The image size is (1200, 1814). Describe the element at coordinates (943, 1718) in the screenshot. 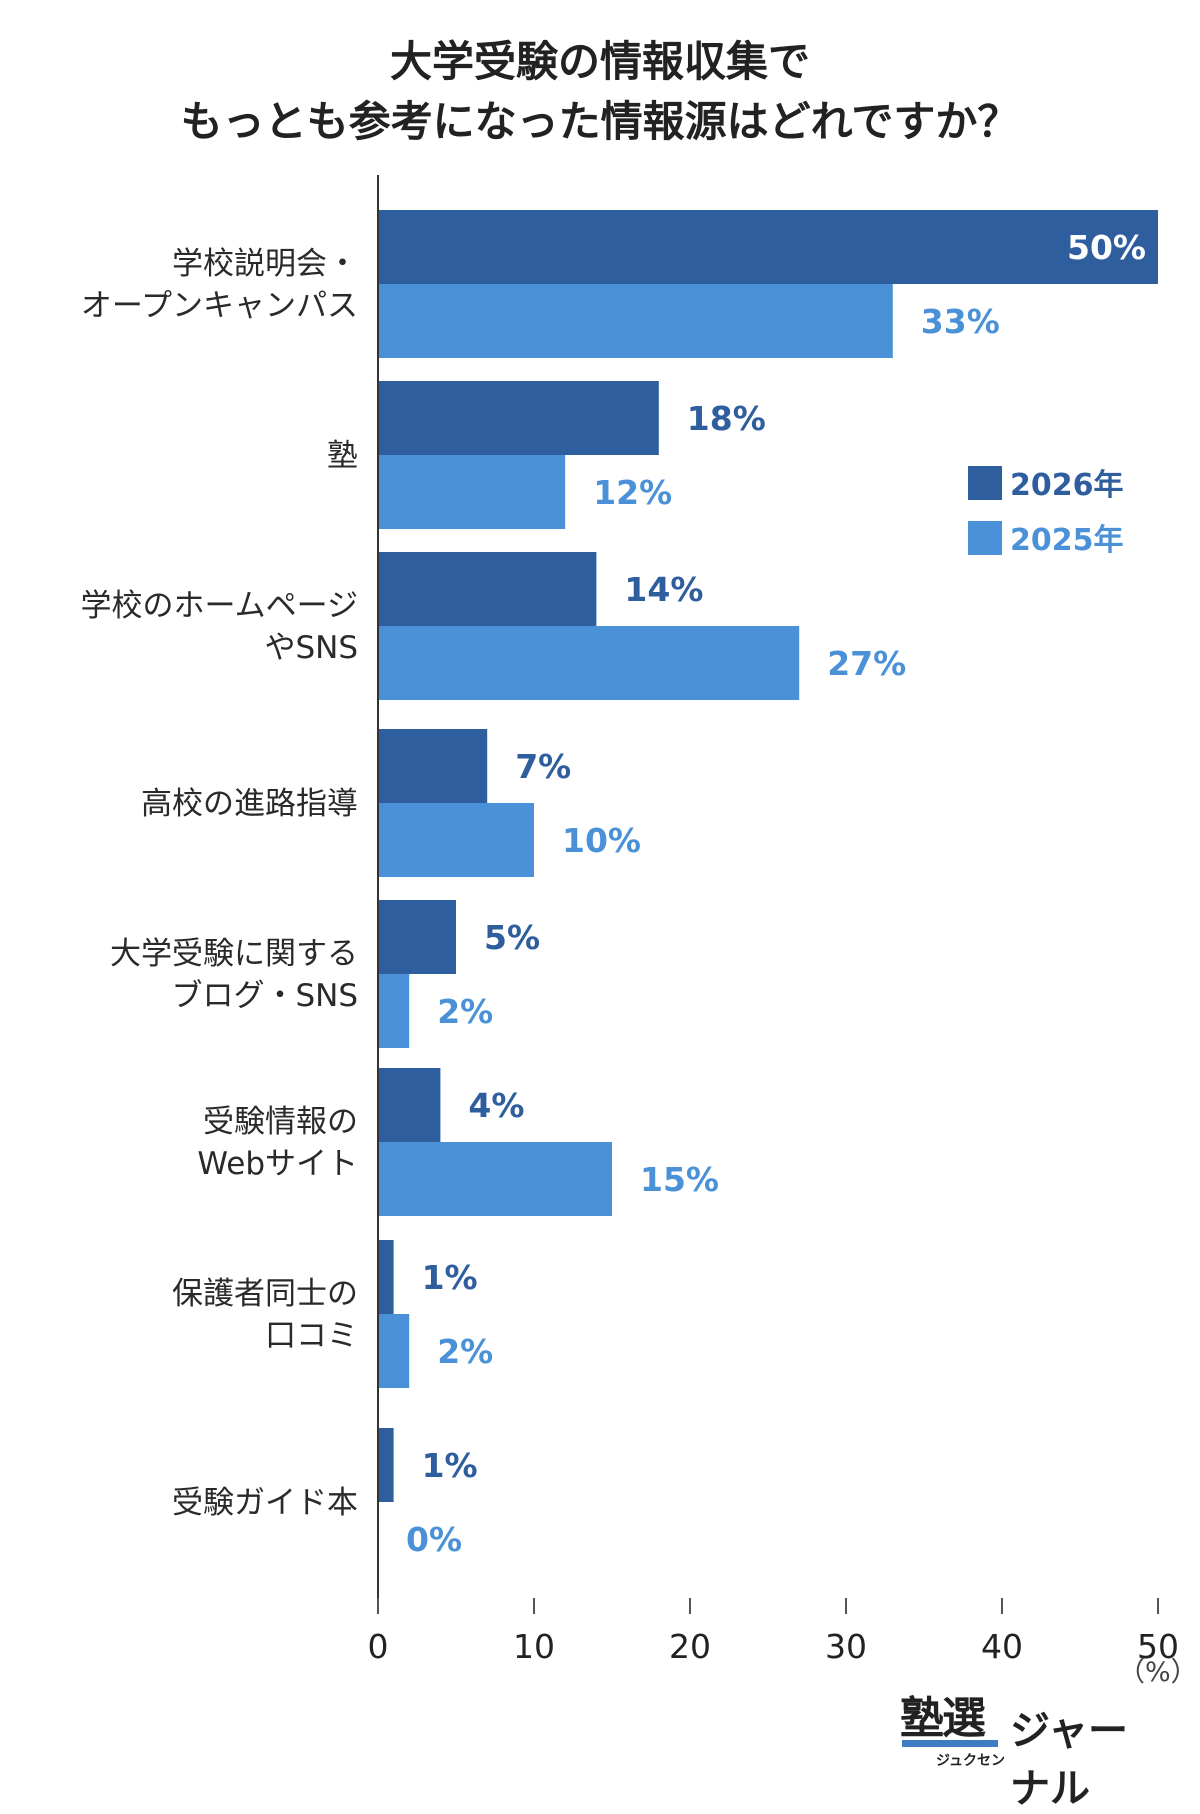

I see `logo-main-text: 塾選` at that location.